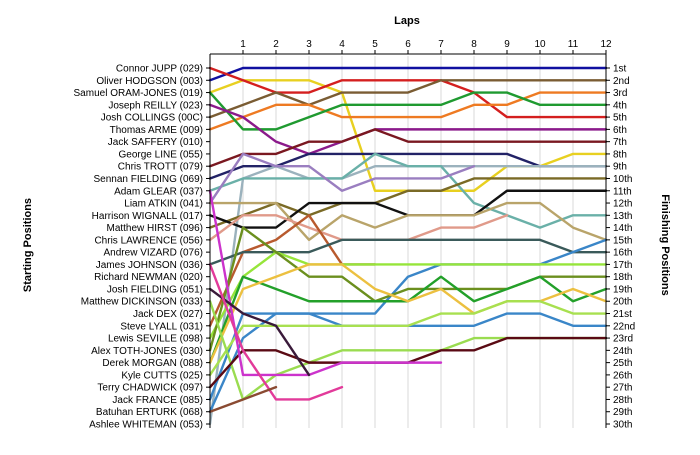 The width and height of the screenshot is (700, 455). I want to click on finishing-position-label: 12th, so click(622, 204).